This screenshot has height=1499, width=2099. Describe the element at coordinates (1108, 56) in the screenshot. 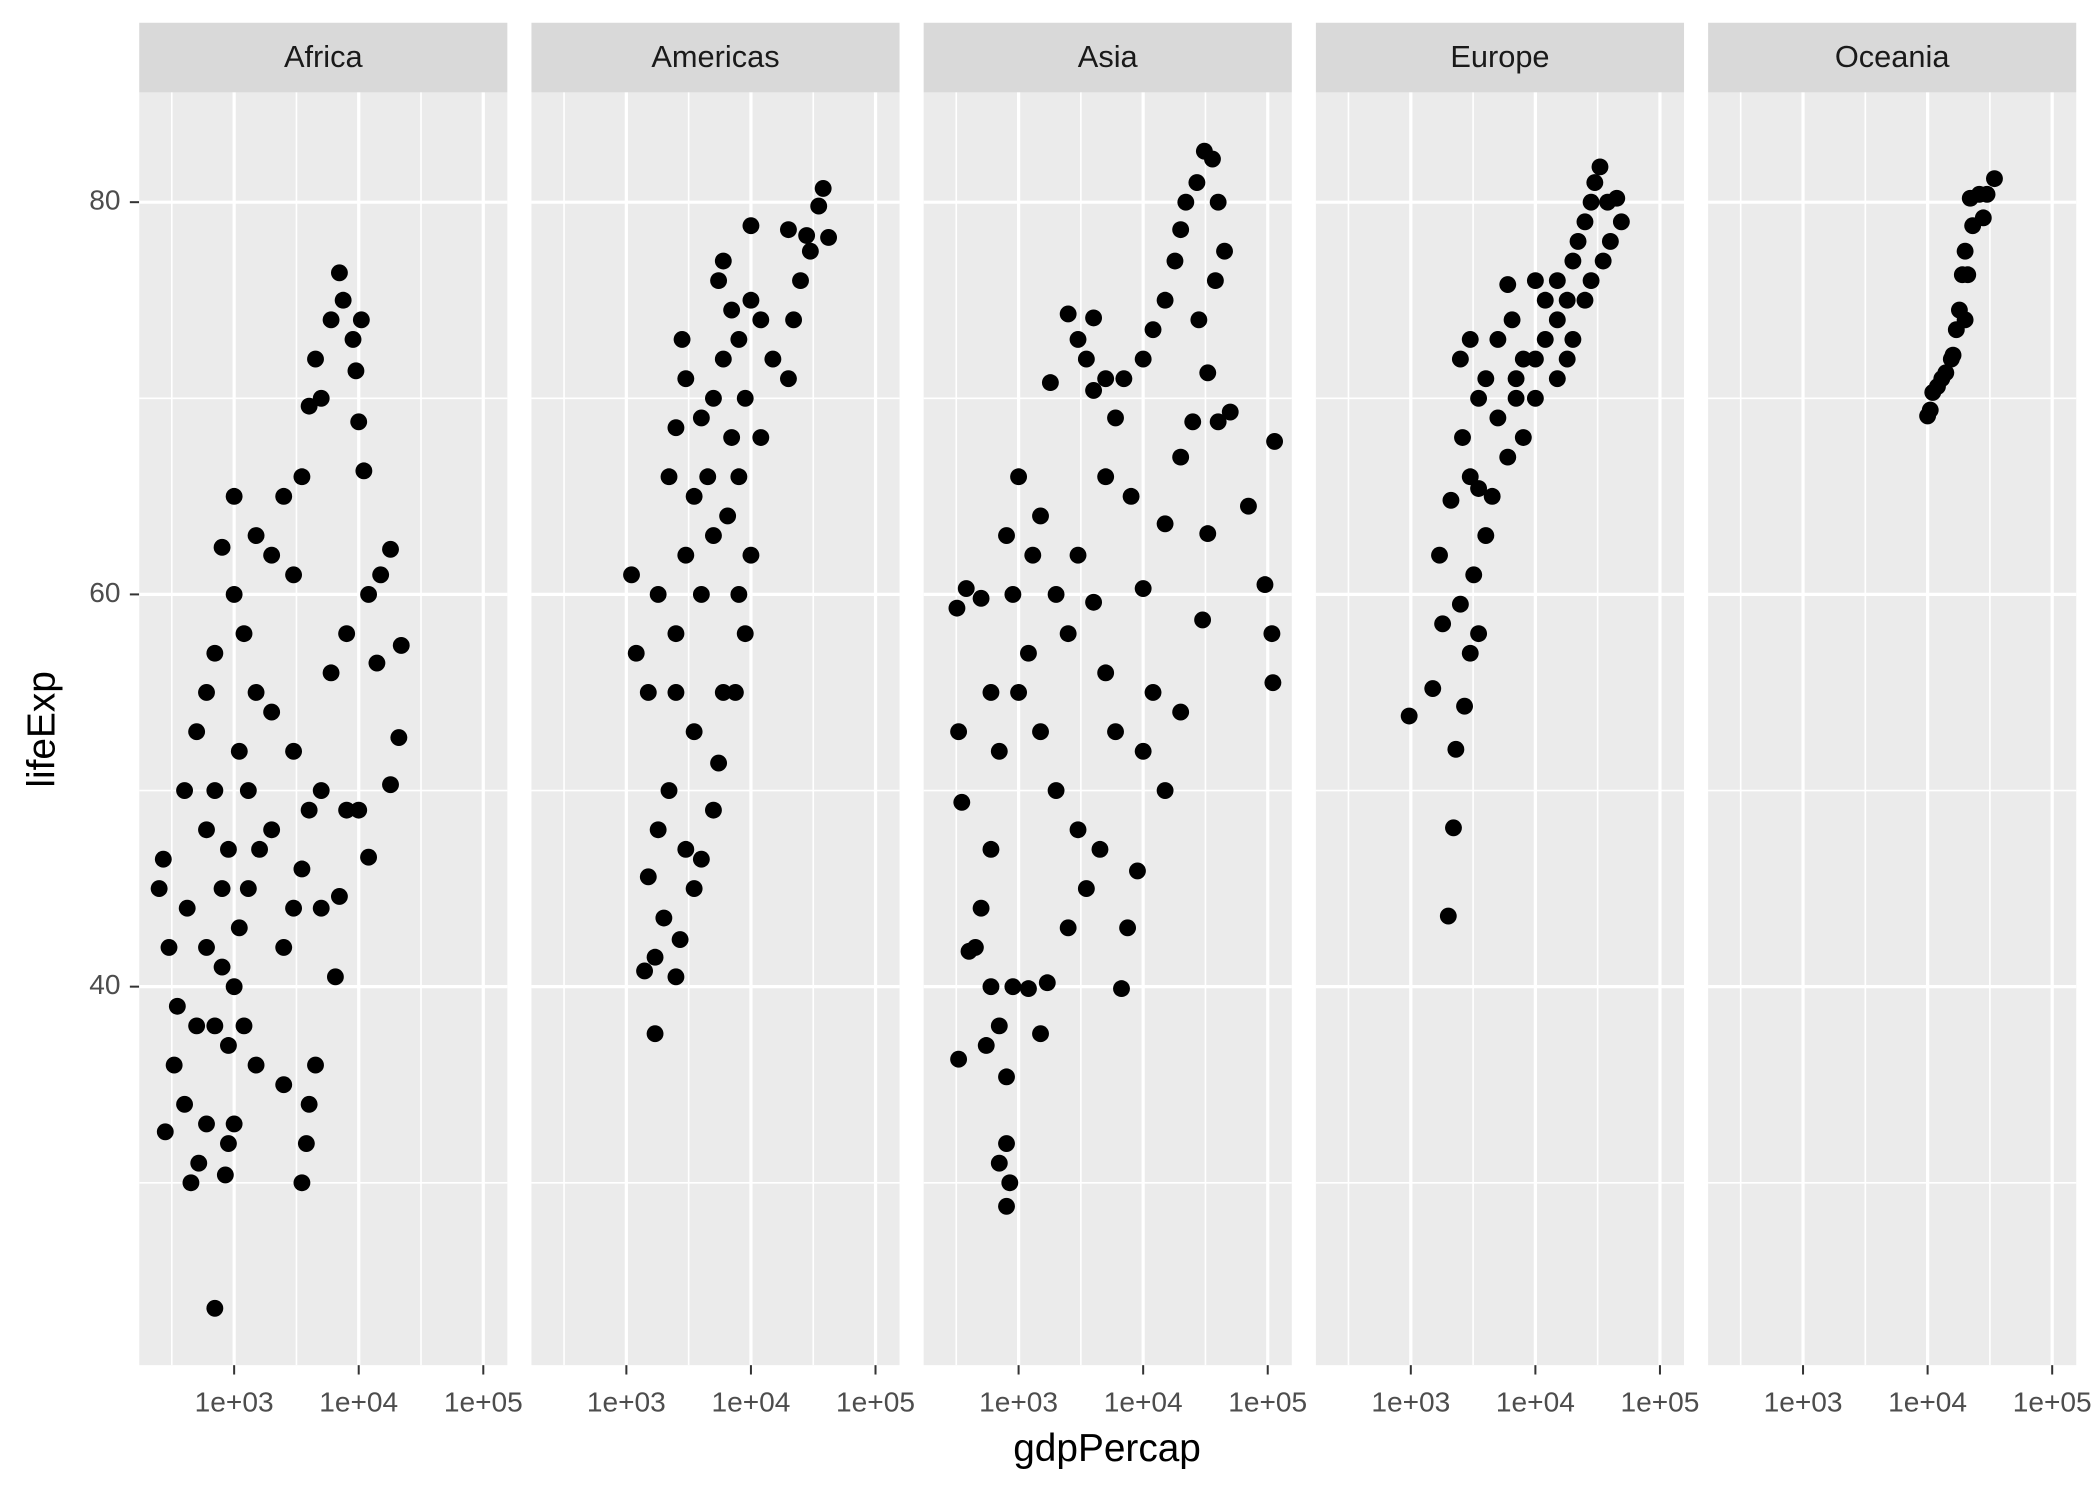

I see `strip-label: Asia` at that location.